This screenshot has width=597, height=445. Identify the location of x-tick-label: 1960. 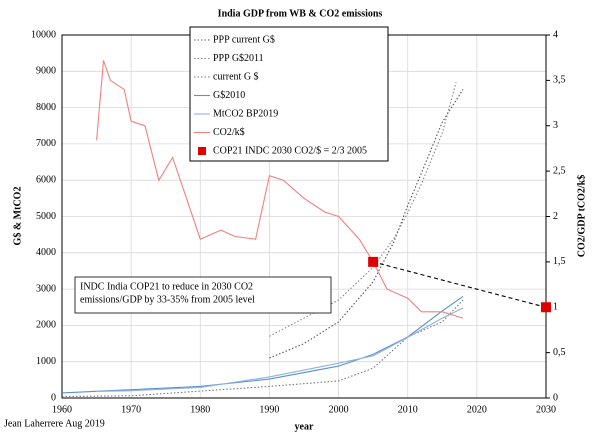
(62, 409).